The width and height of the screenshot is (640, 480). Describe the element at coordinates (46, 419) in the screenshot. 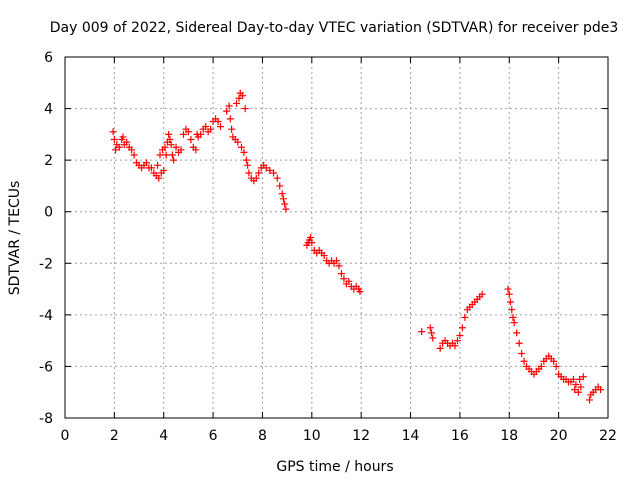

I see `y-tick-label: -8` at that location.